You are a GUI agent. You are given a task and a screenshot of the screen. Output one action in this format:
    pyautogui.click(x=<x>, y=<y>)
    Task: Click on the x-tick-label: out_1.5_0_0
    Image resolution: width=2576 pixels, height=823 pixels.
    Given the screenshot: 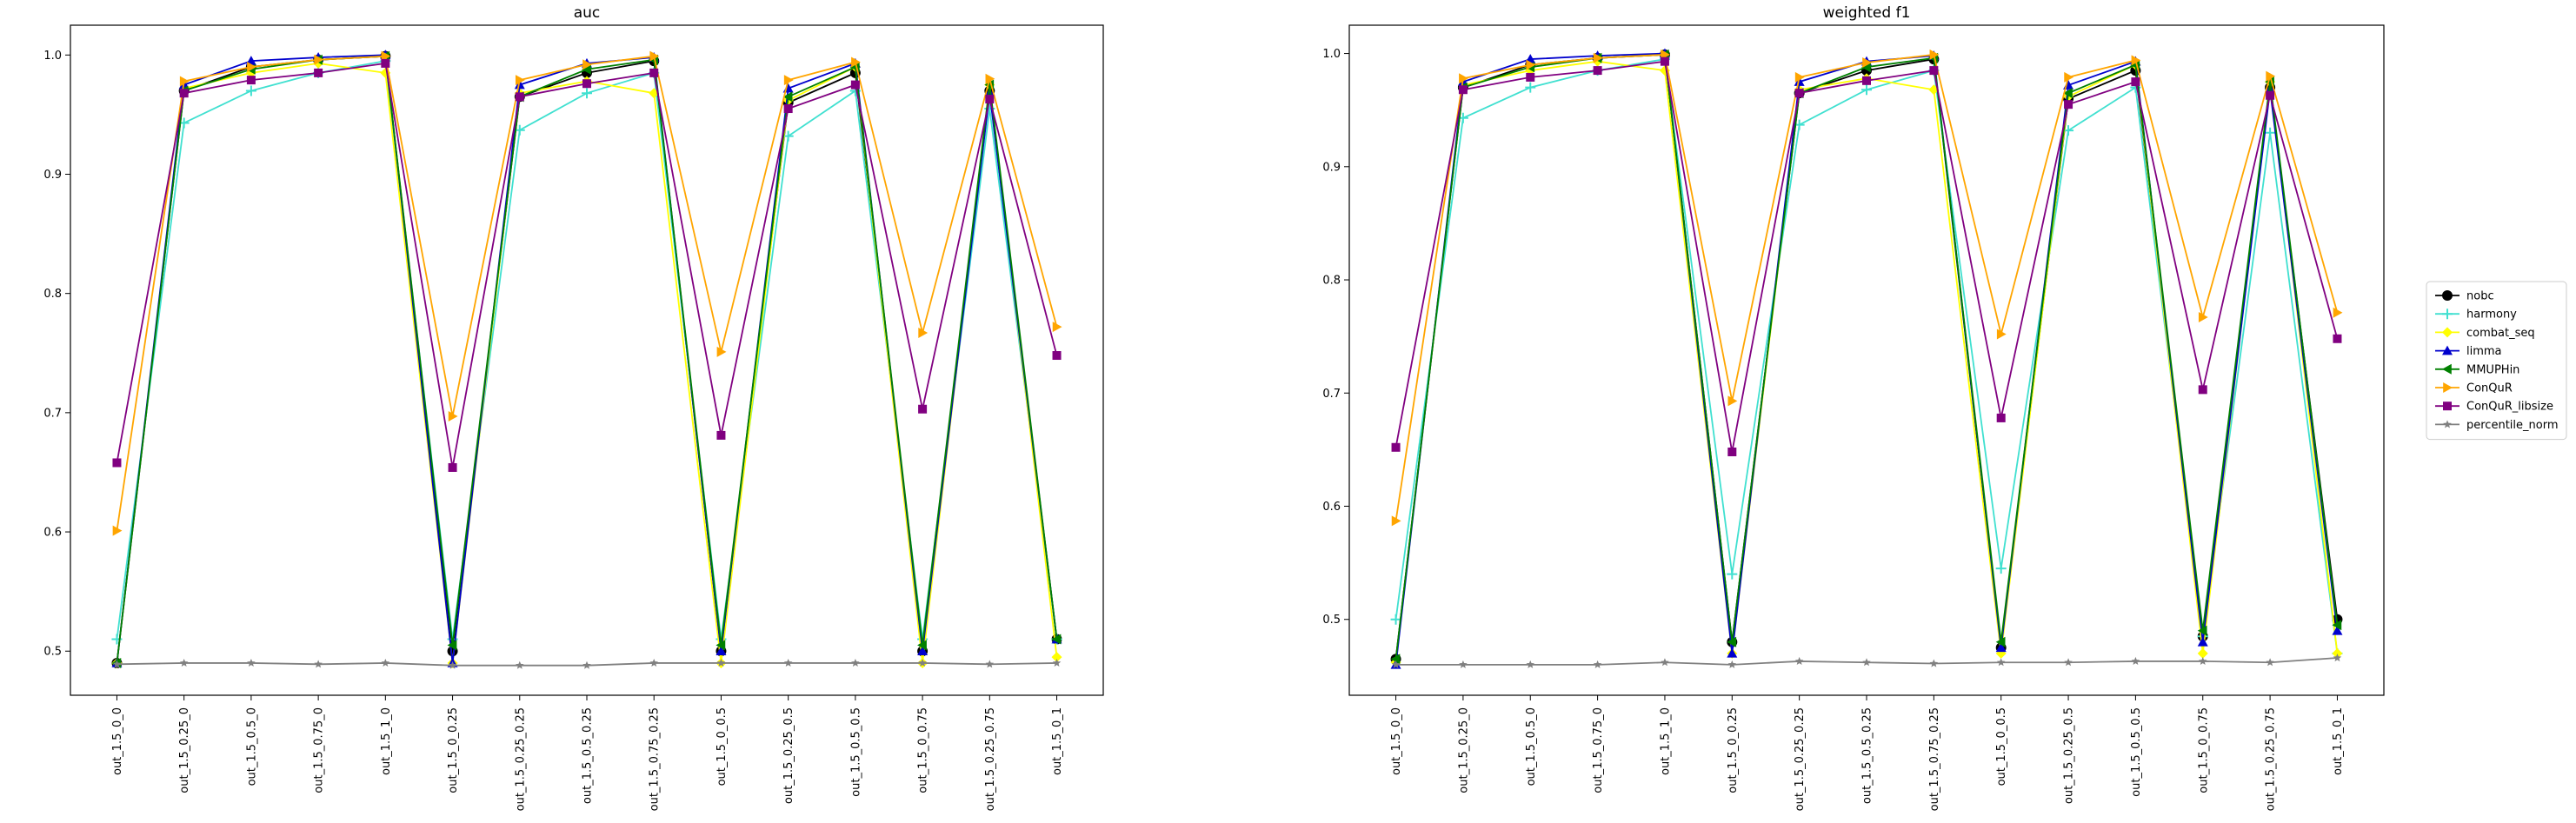 What is the action you would take?
    pyautogui.click(x=117, y=741)
    